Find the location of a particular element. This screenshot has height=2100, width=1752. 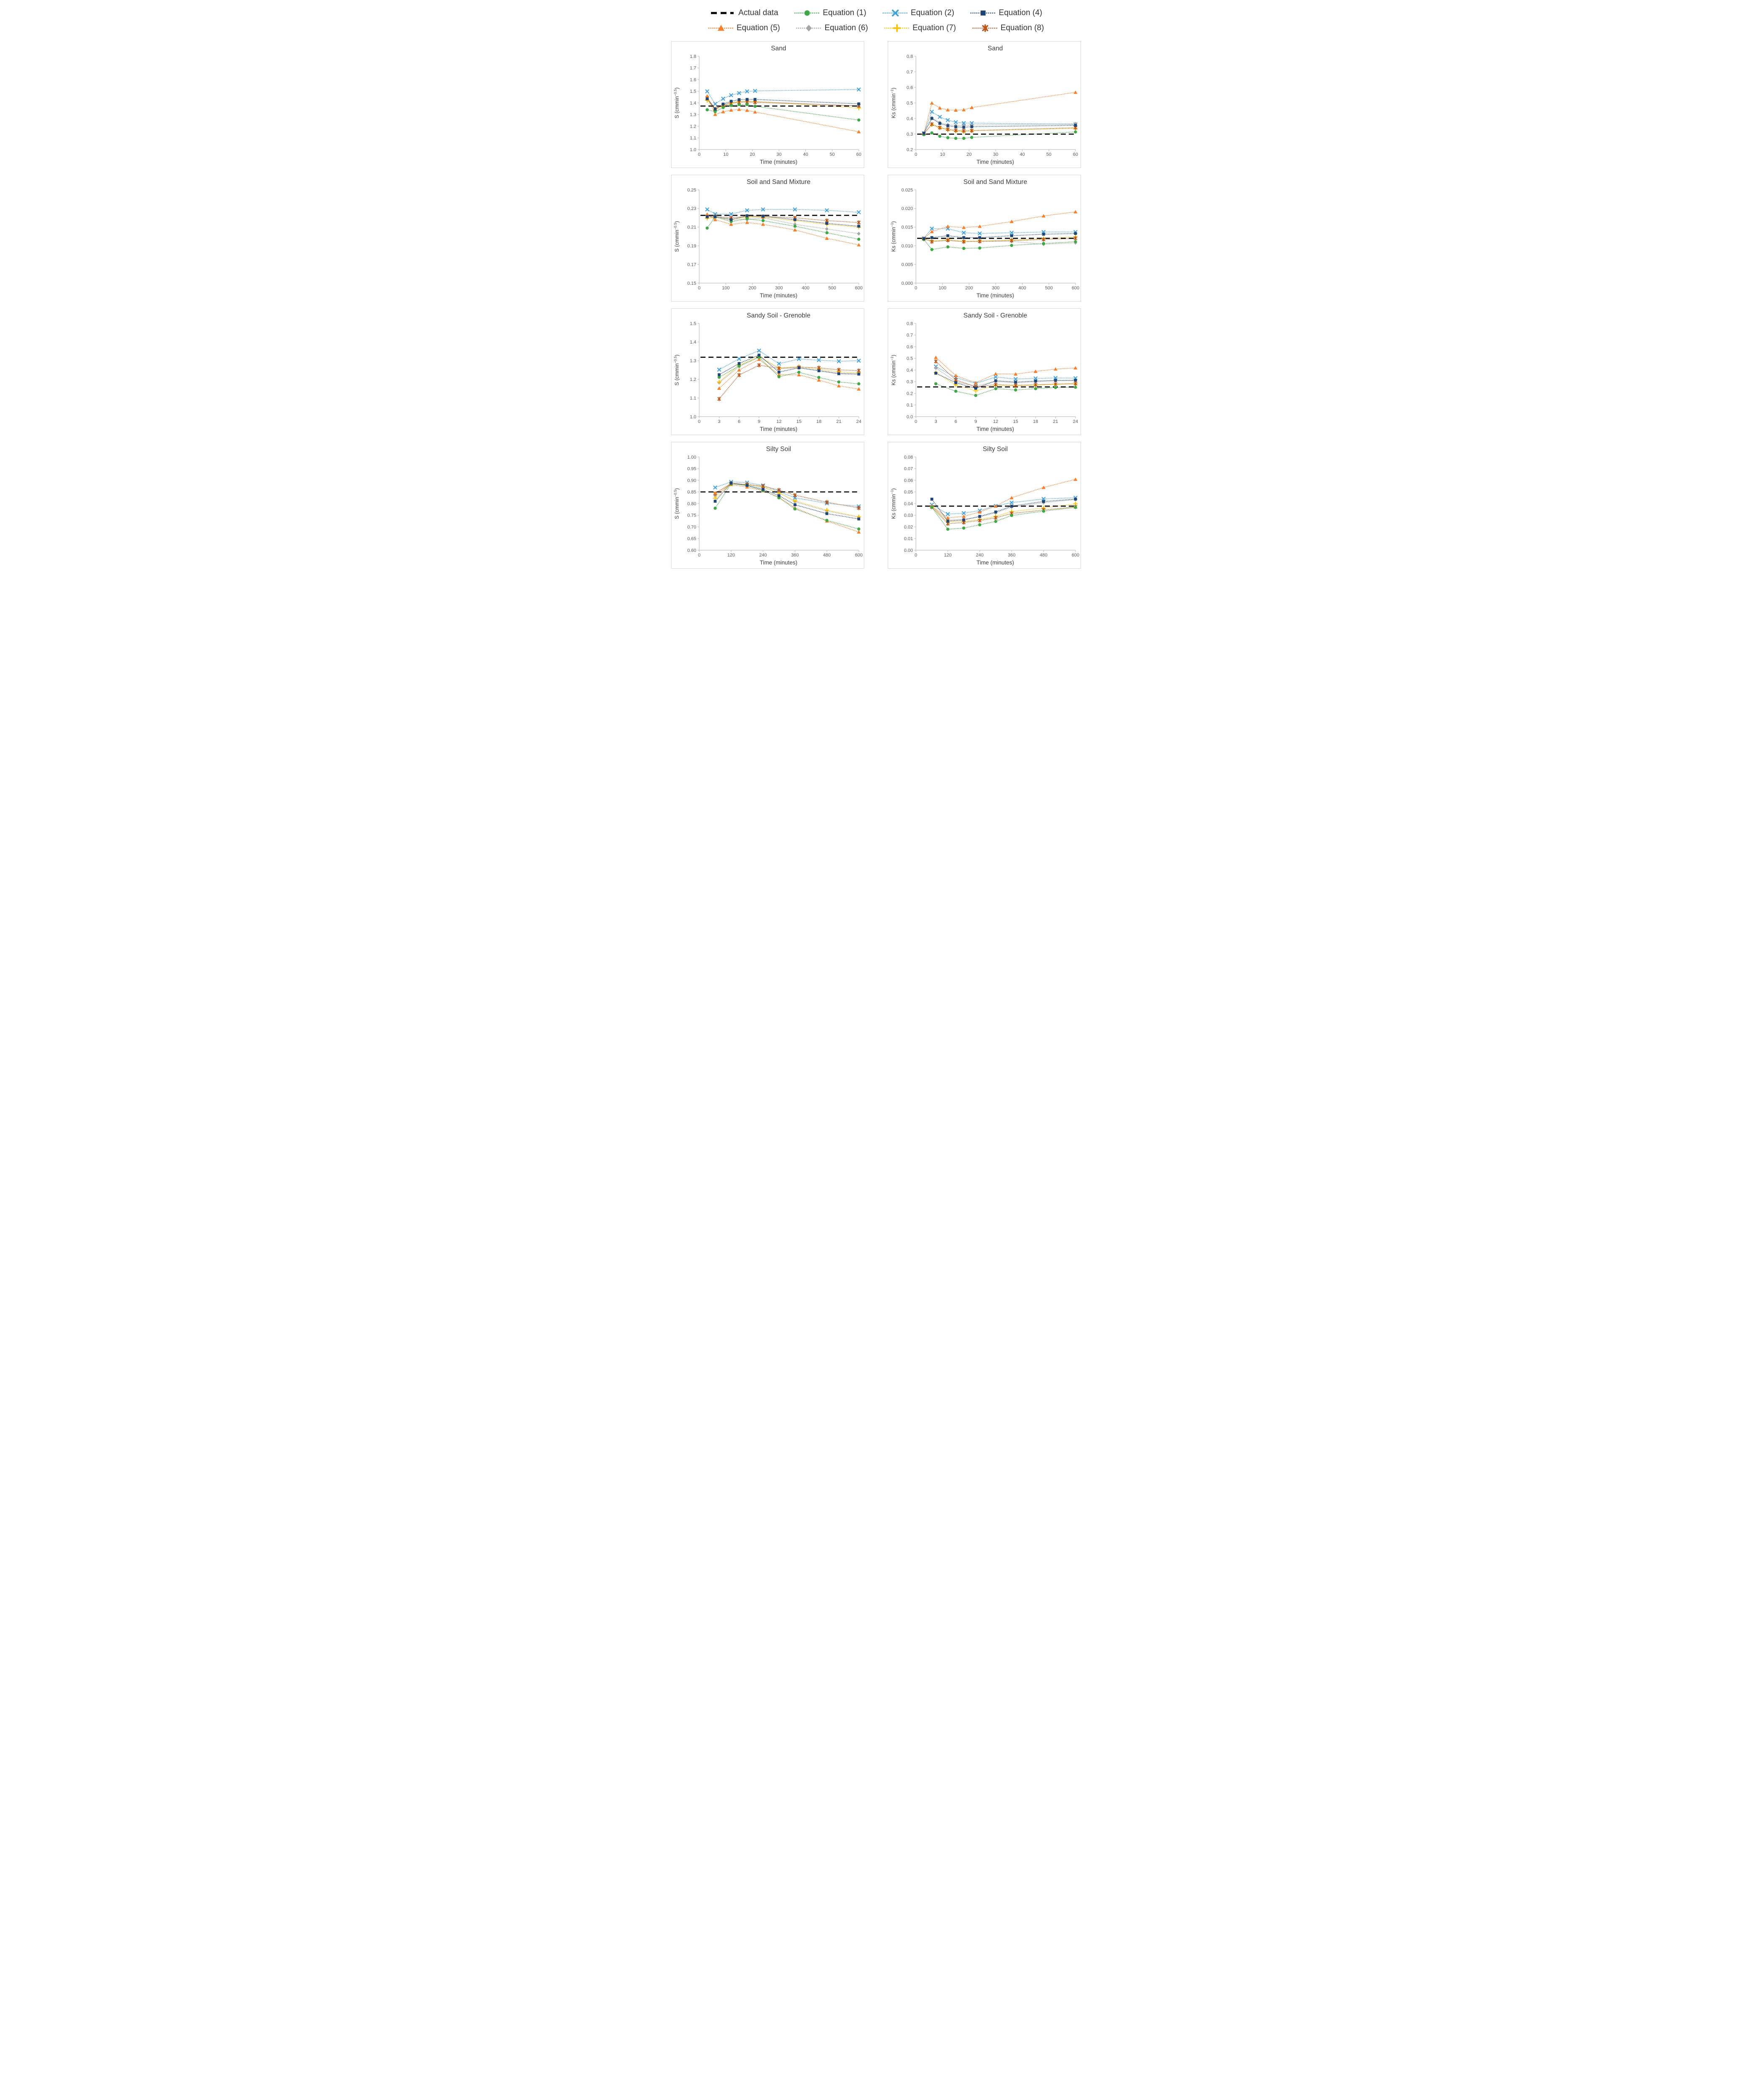

svg-text: 0.95 is located at coordinates (691, 469).